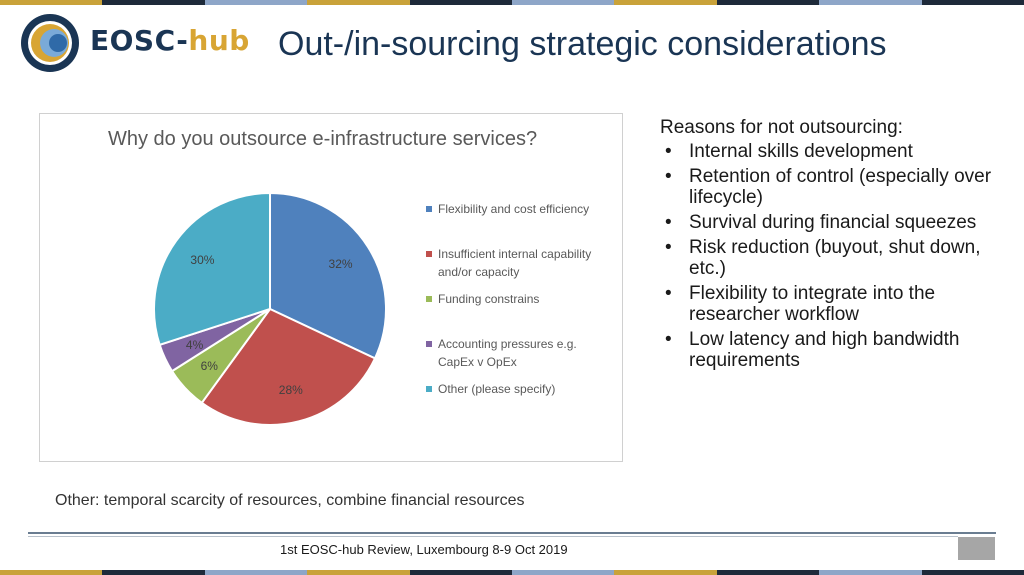 The image size is (1024, 575). What do you see at coordinates (497, 389) in the screenshot?
I see `legend-label: Other (please specify)` at bounding box center [497, 389].